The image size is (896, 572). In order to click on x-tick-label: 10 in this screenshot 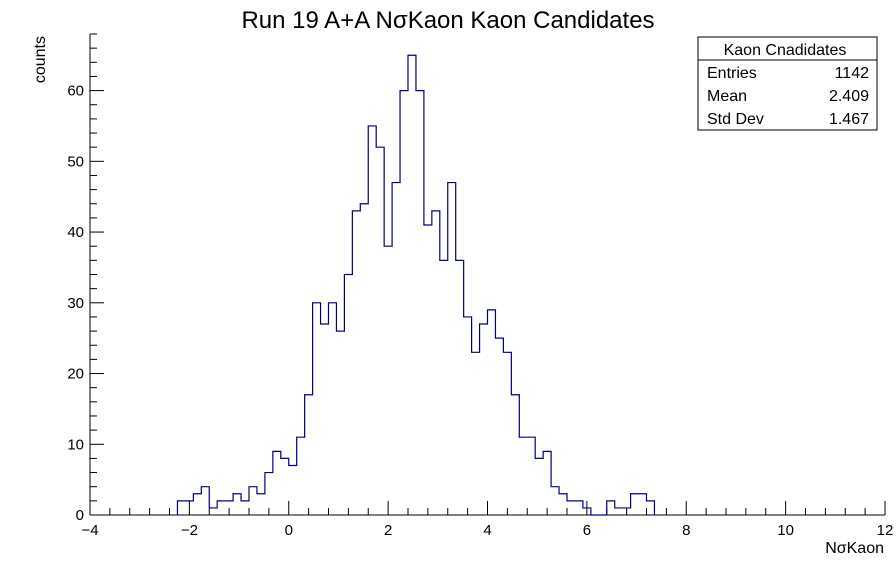, I will do `click(785, 530)`.